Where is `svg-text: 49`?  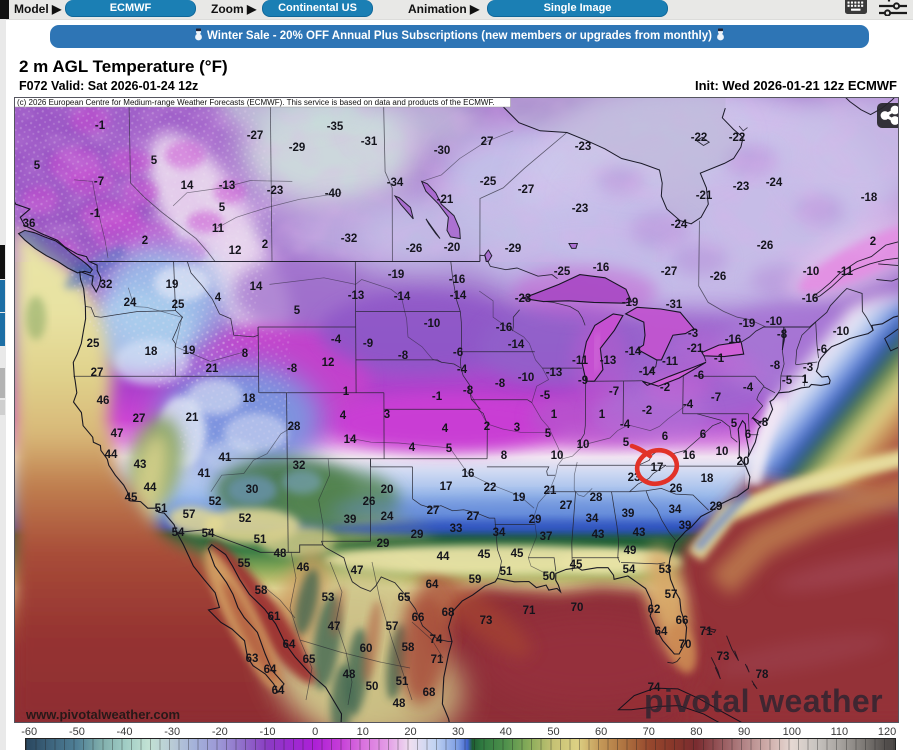
svg-text: 49 is located at coordinates (630, 551).